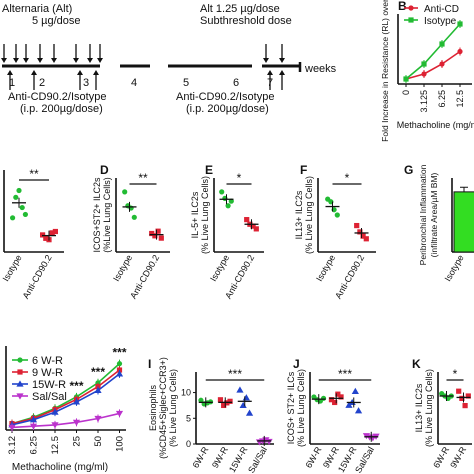  What do you see at coordinates (227, 109) in the screenshot?
I see `anti-dose-2: (i.p. 200µg/dose)` at bounding box center [227, 109].